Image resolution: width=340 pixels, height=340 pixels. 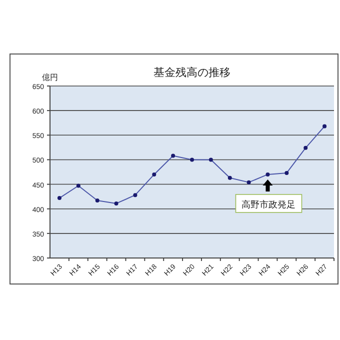 What do you see at coordinates (192, 72) in the screenshot?
I see `chart-title: 基金残高の推移` at bounding box center [192, 72].